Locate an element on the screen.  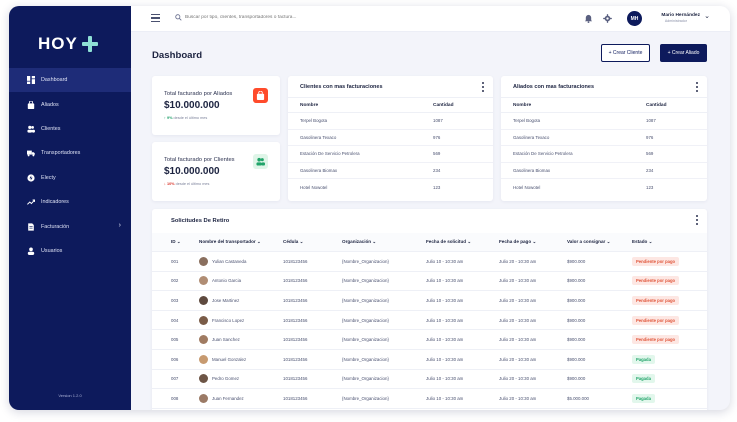
cell-count: 976 is located at coordinates (650, 137).